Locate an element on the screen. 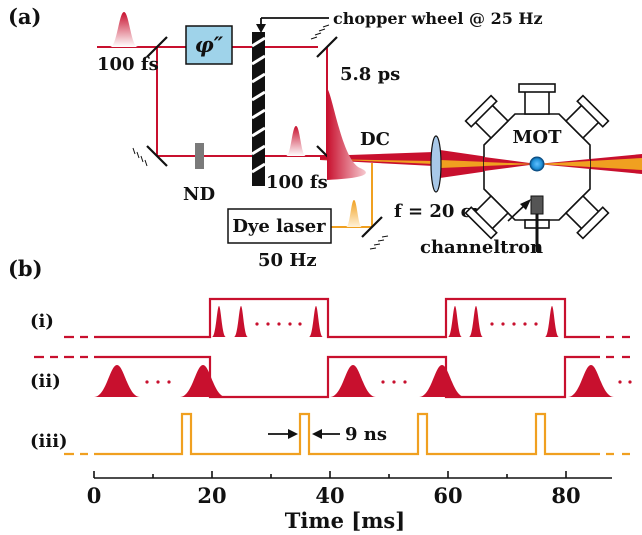  dye-laser-box is located at coordinates (279, 226).